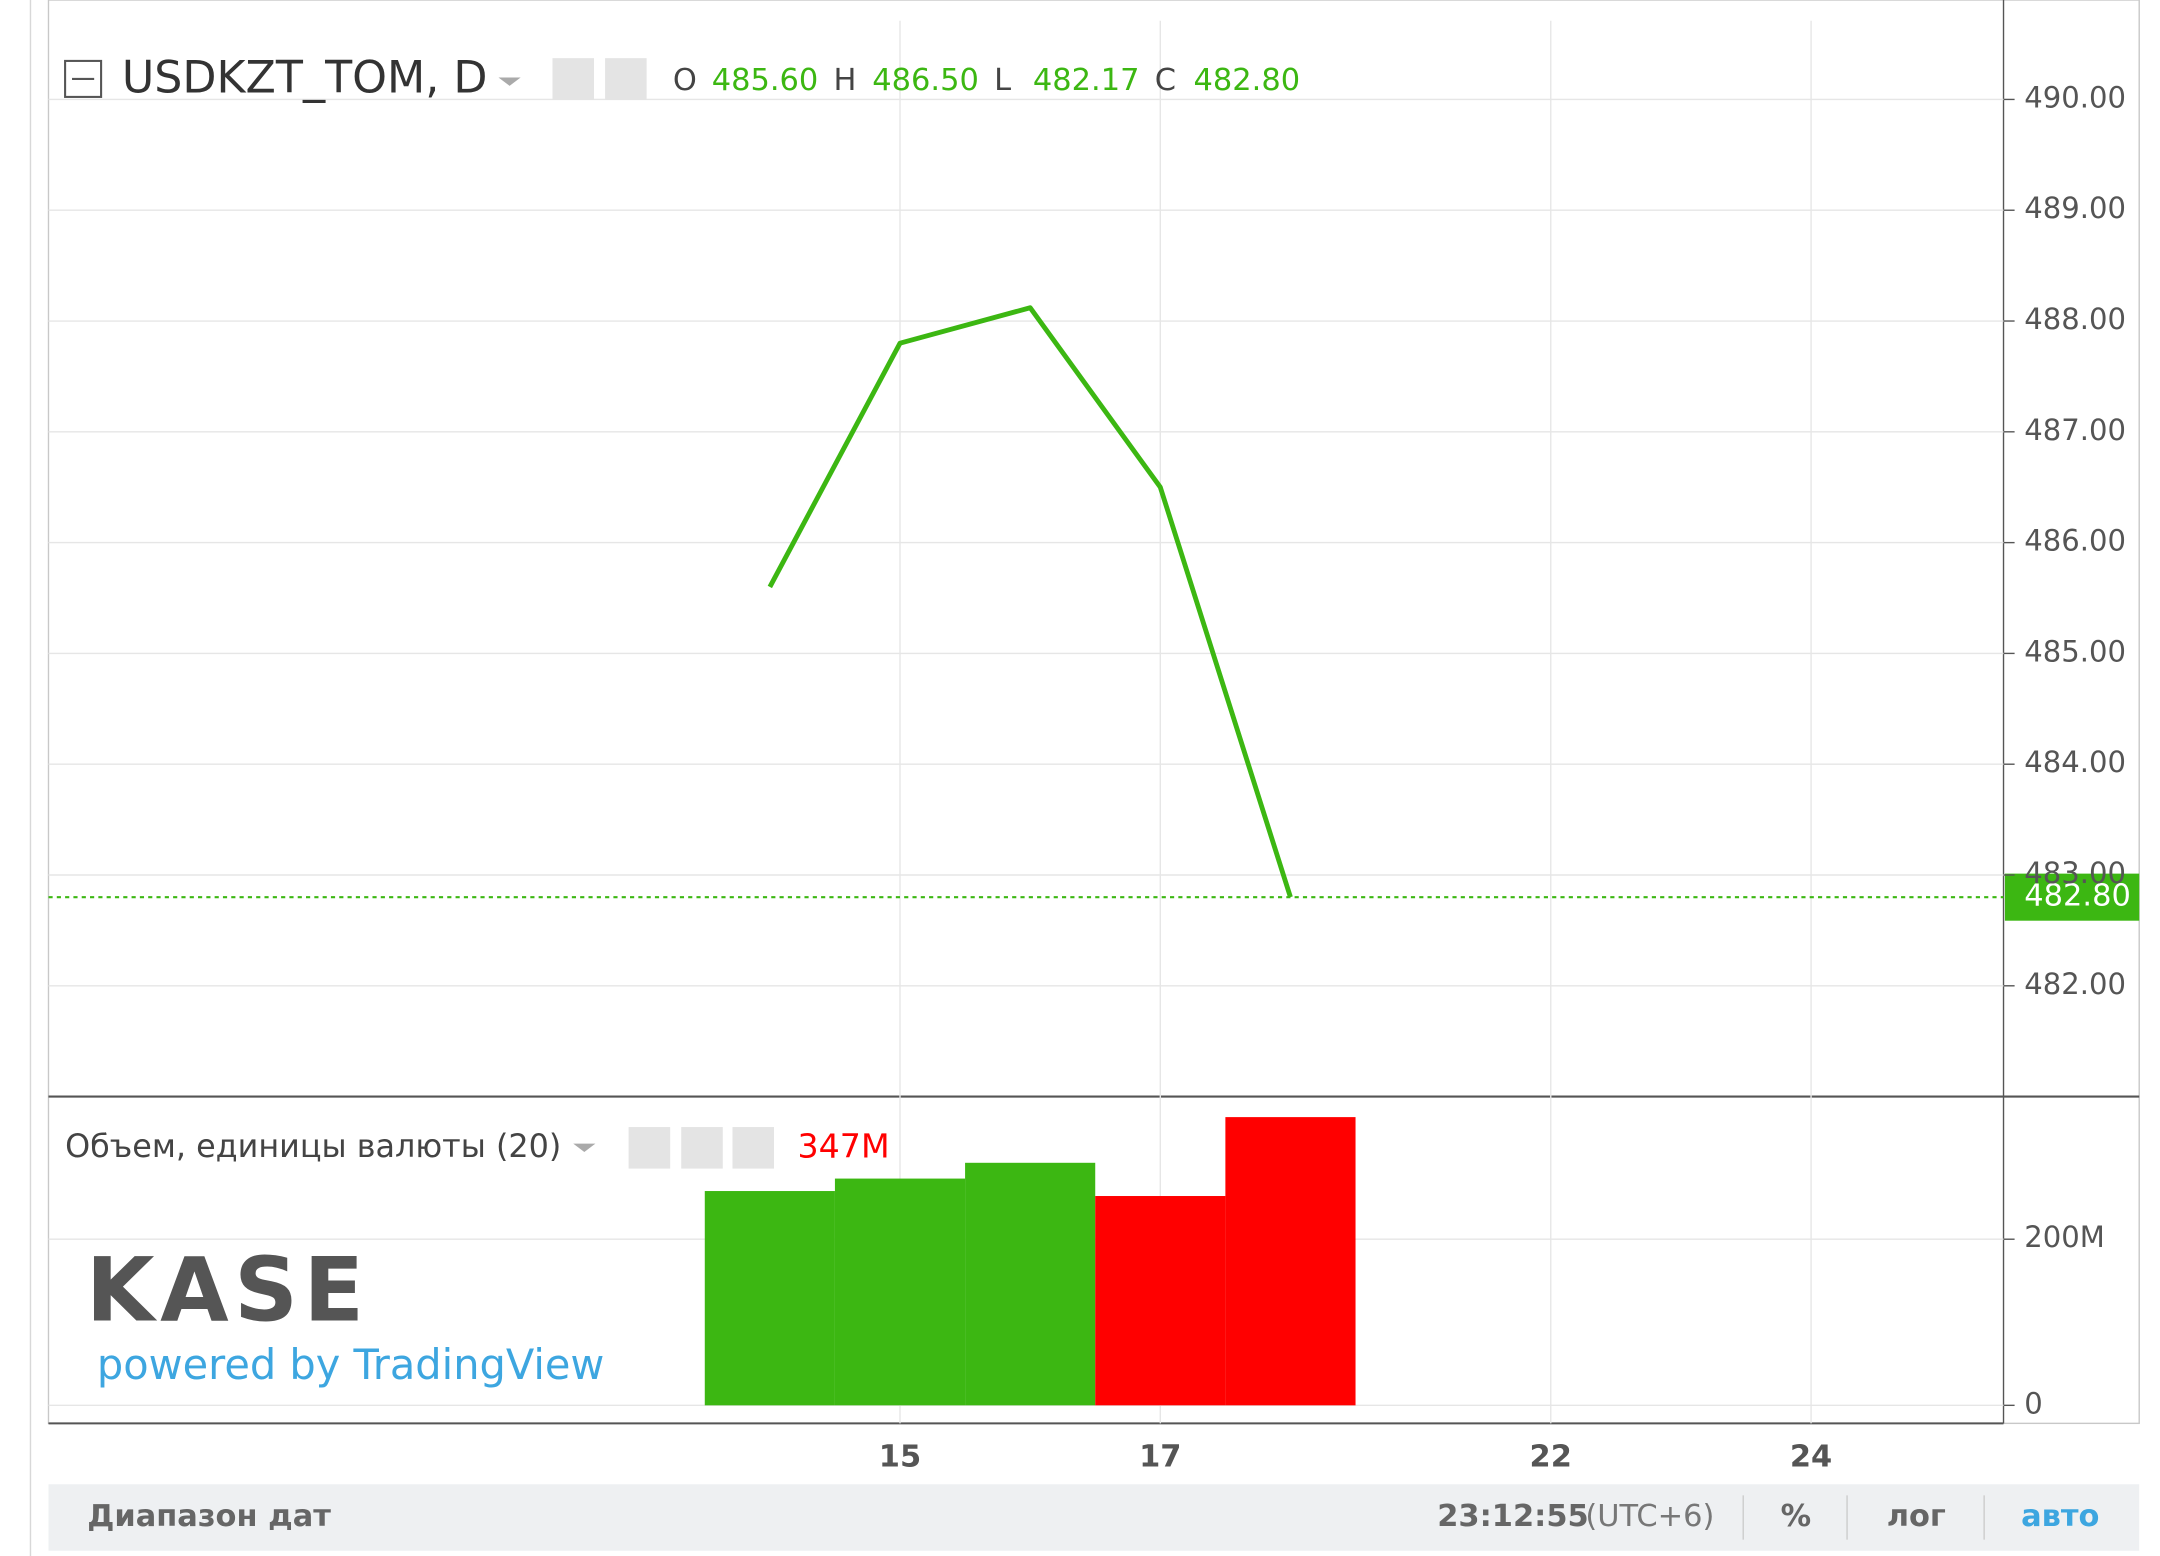 This screenshot has height=1556, width=2160. Describe the element at coordinates (313, 1146) in the screenshot. I see `volume-title: Объем, единицы валюты (20)` at that location.